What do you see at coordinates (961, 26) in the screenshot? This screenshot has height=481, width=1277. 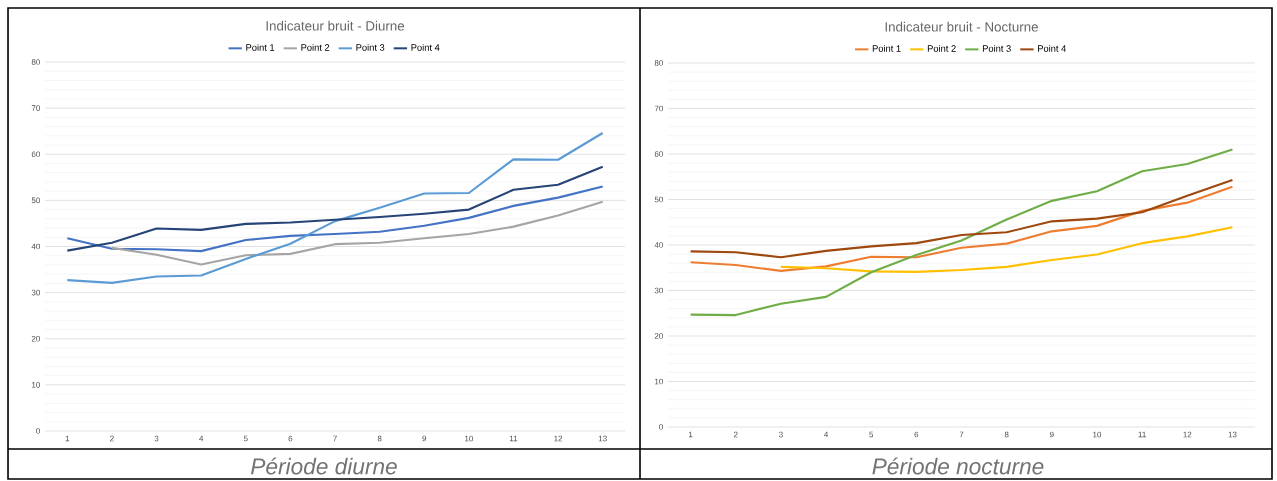 I see `chart-title: Indicateur bruit - Nocturne` at bounding box center [961, 26].